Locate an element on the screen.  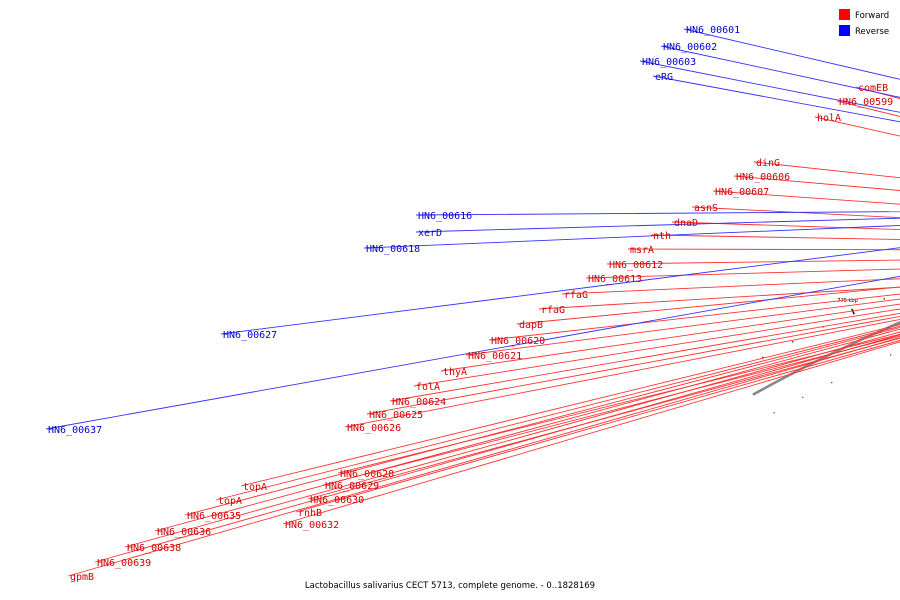
gene-label: msrA is located at coordinates (642, 250).